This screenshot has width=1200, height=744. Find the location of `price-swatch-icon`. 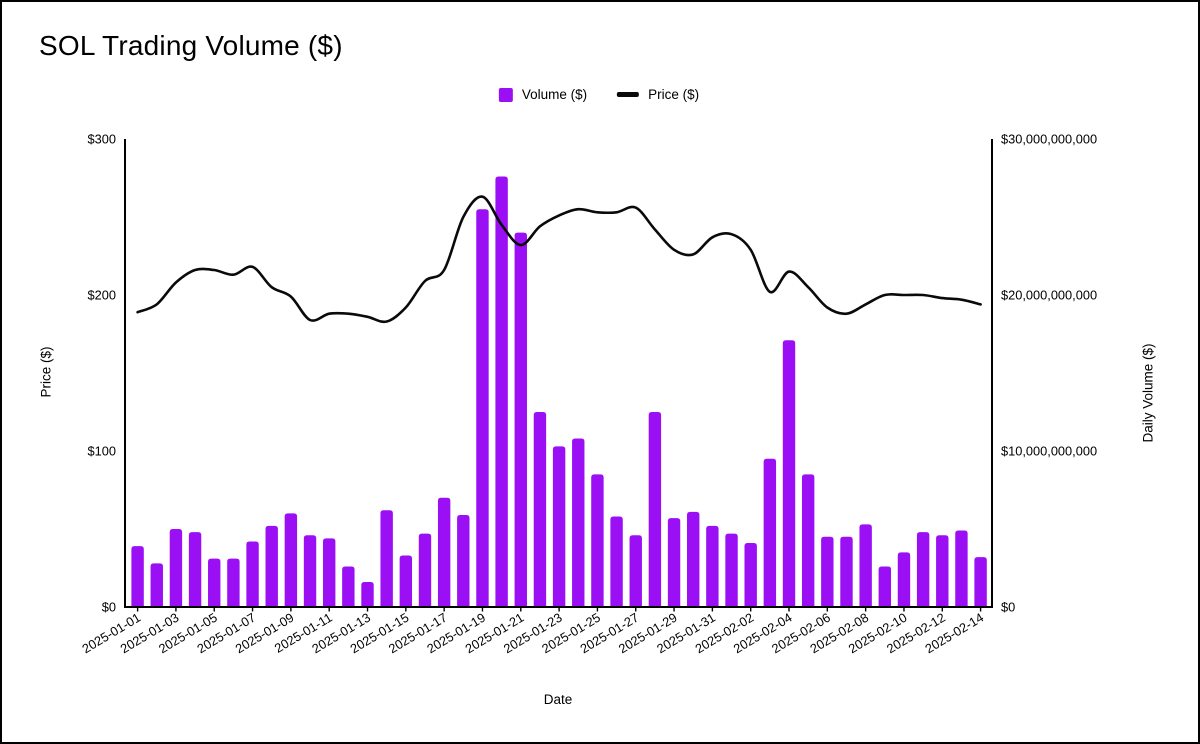

price-swatch-icon is located at coordinates (628, 94).